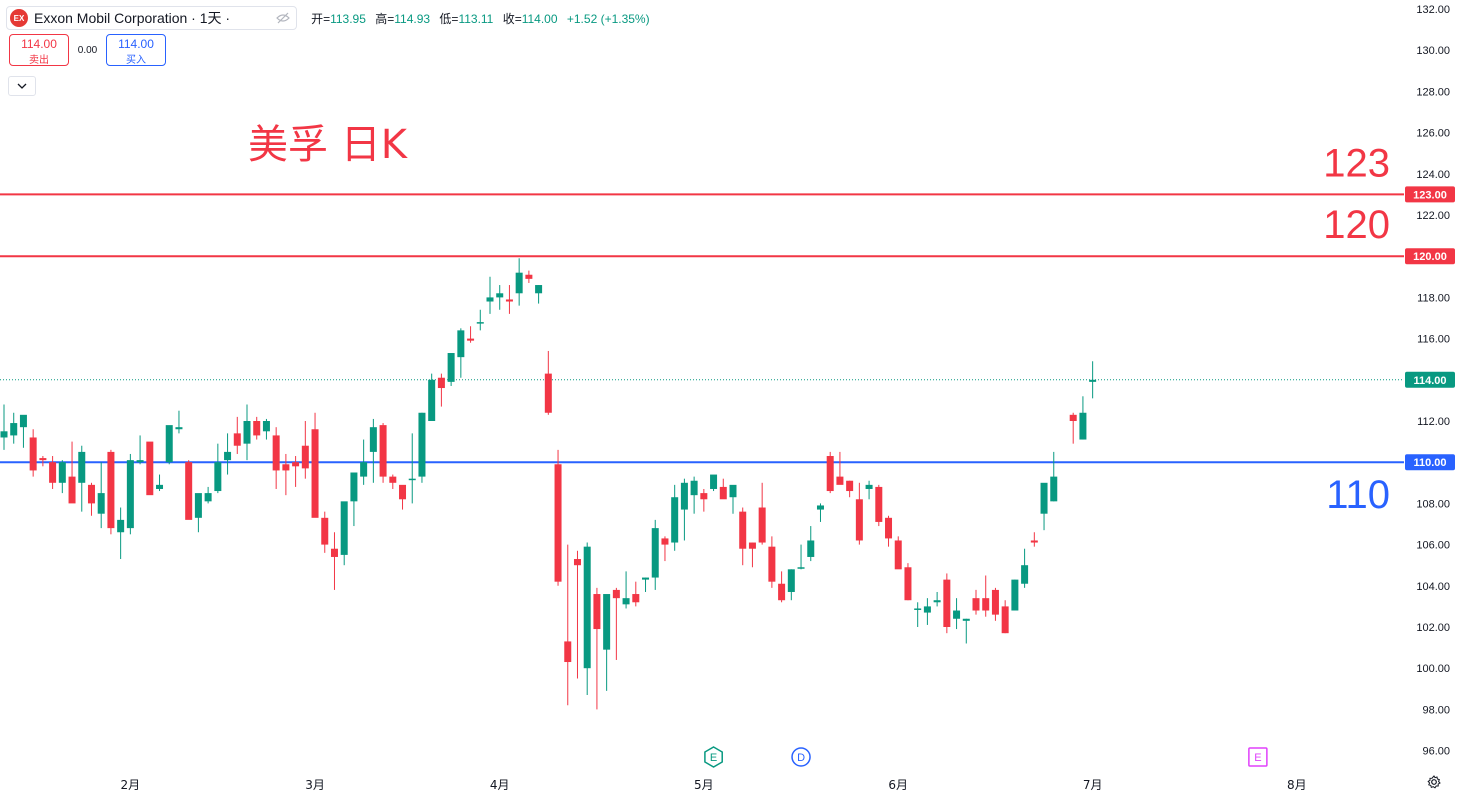  What do you see at coordinates (801, 757) in the screenshot?
I see `event-marker-D: D` at bounding box center [801, 757].